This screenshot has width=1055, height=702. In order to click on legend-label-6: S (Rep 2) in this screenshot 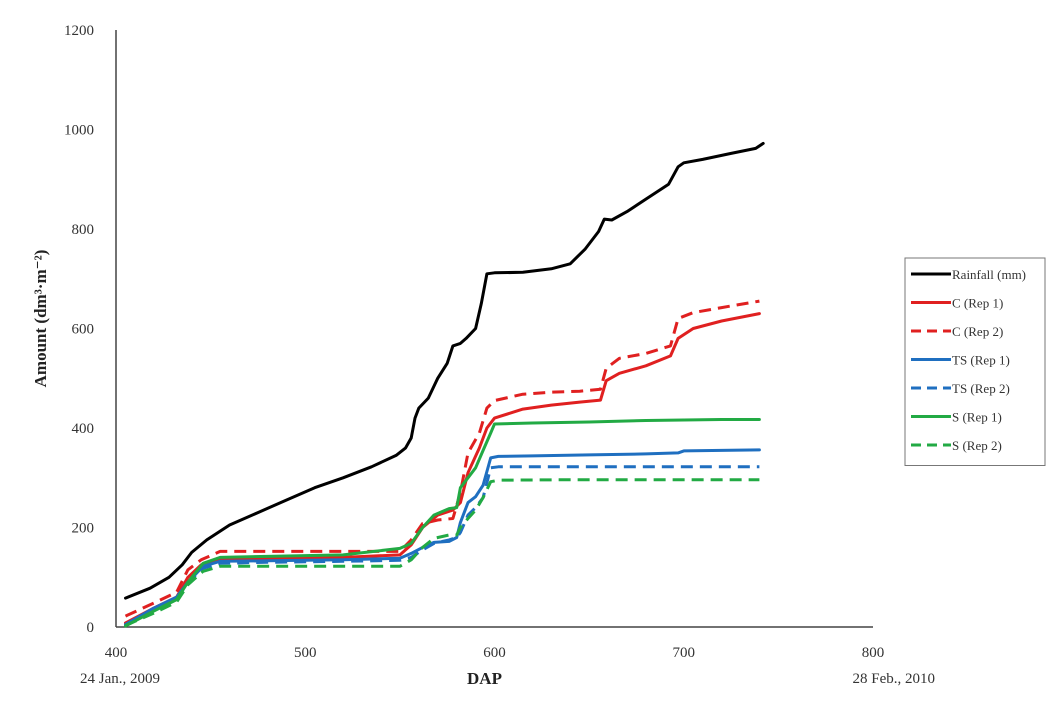, I will do `click(977, 445)`.